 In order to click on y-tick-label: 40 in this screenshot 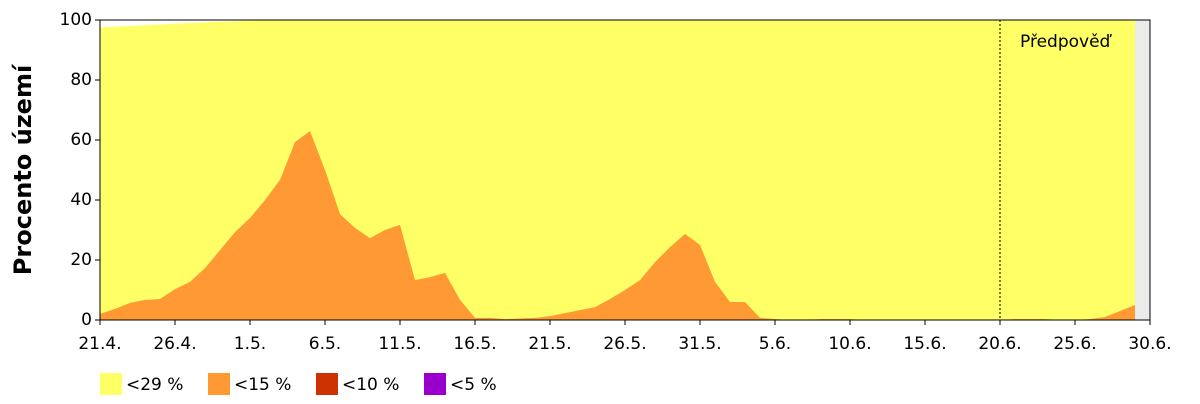, I will do `click(81, 200)`.